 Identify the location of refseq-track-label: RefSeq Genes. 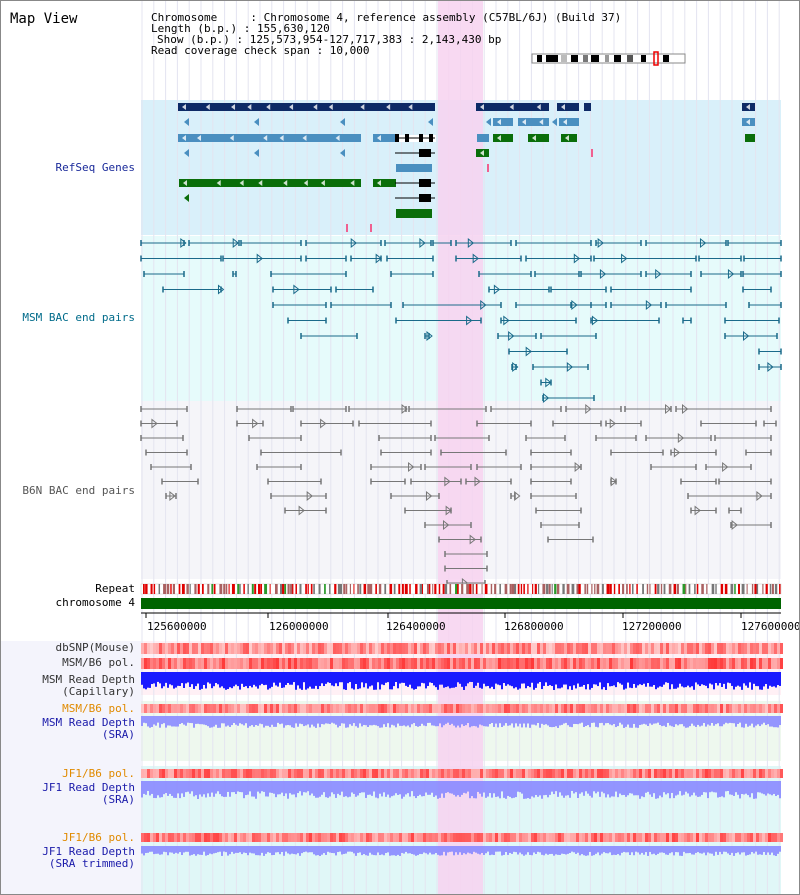
(95, 167).